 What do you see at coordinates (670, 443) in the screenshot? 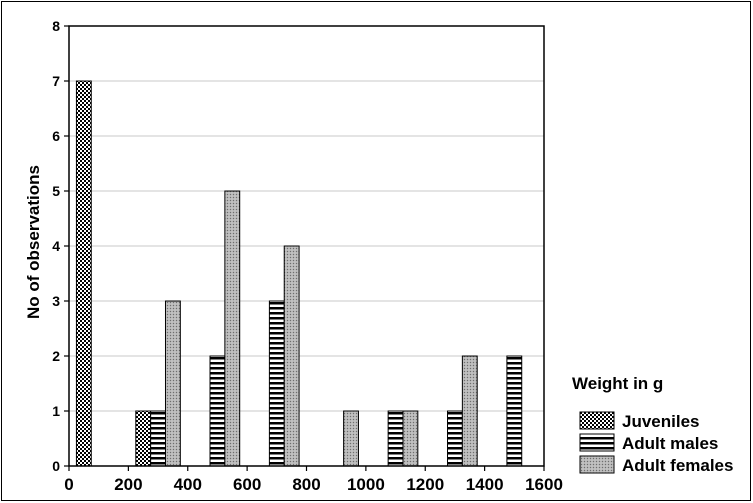
I see `legend-label-adult-males: Adult males` at bounding box center [670, 443].